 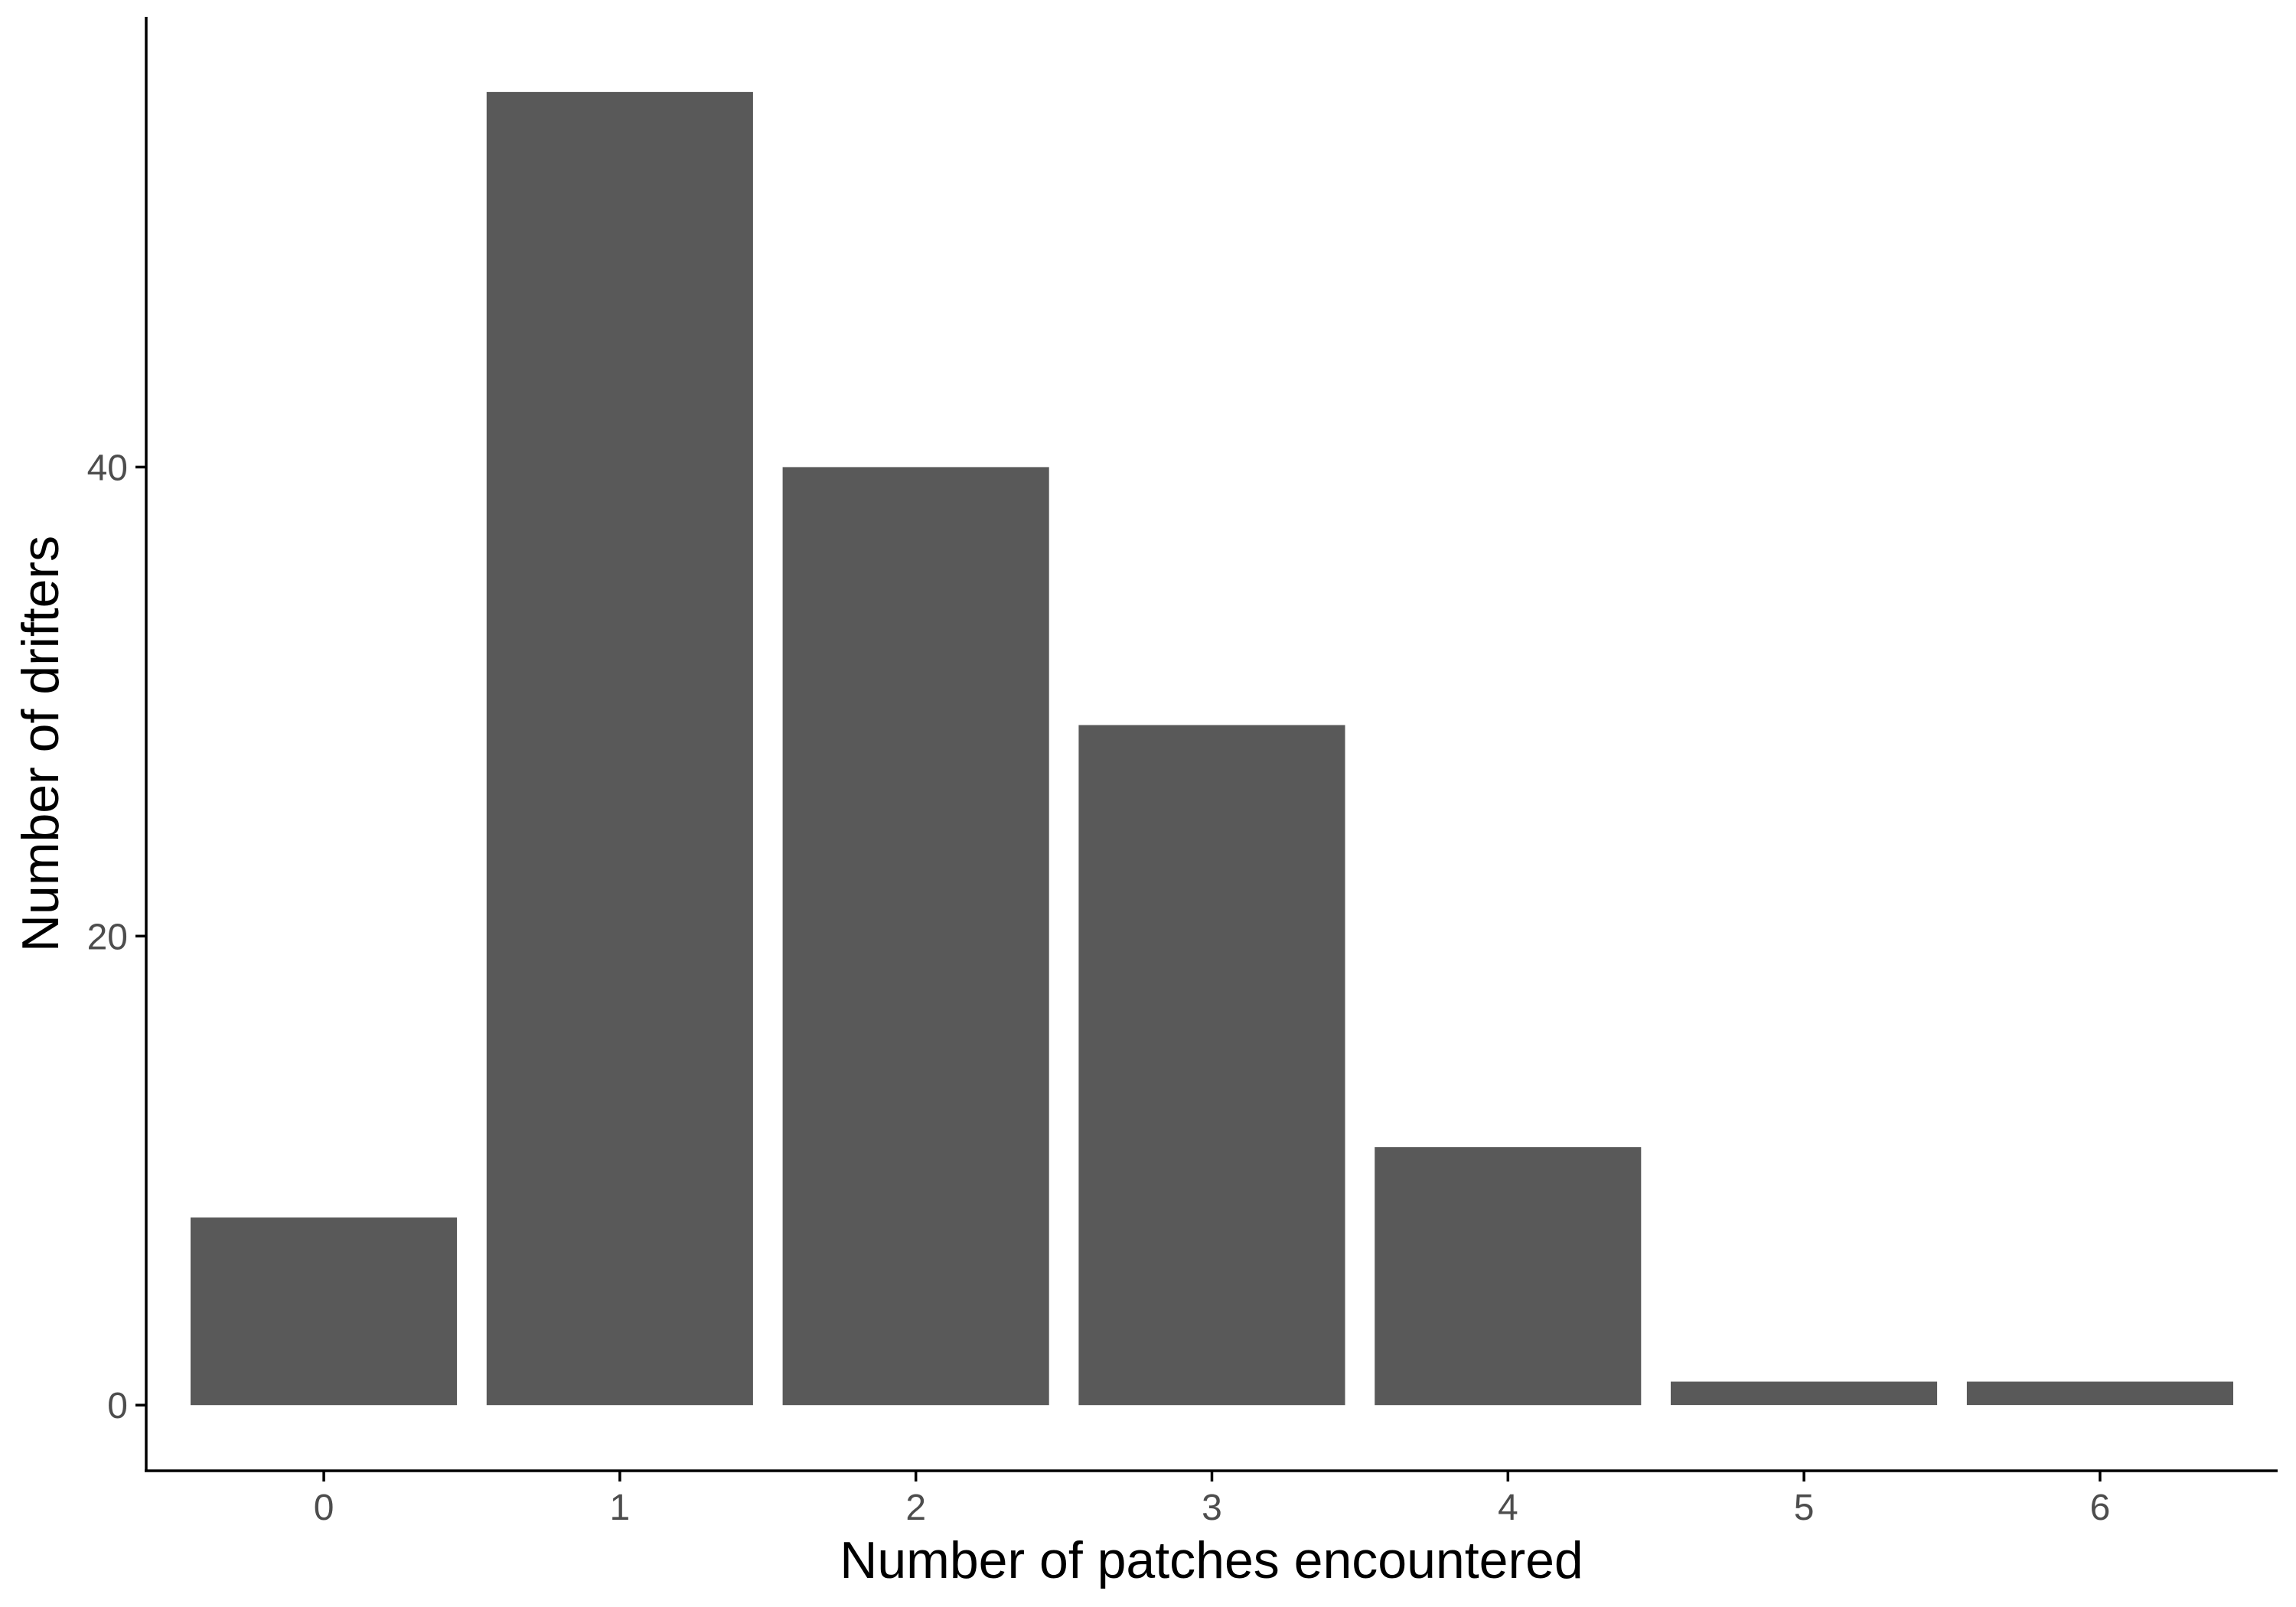 I want to click on x-tick-label: 4, so click(x=1508, y=1508).